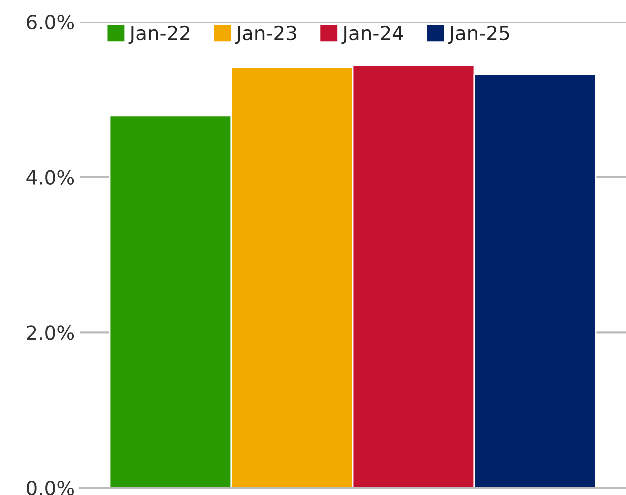 The width and height of the screenshot is (626, 495). Describe the element at coordinates (50, 22) in the screenshot. I see `y-tick-label: 6.0%` at that location.